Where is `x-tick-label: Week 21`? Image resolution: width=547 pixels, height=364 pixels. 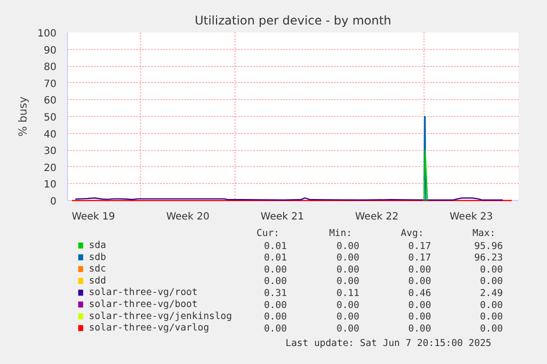 x-tick-label: Week 21 is located at coordinates (282, 217).